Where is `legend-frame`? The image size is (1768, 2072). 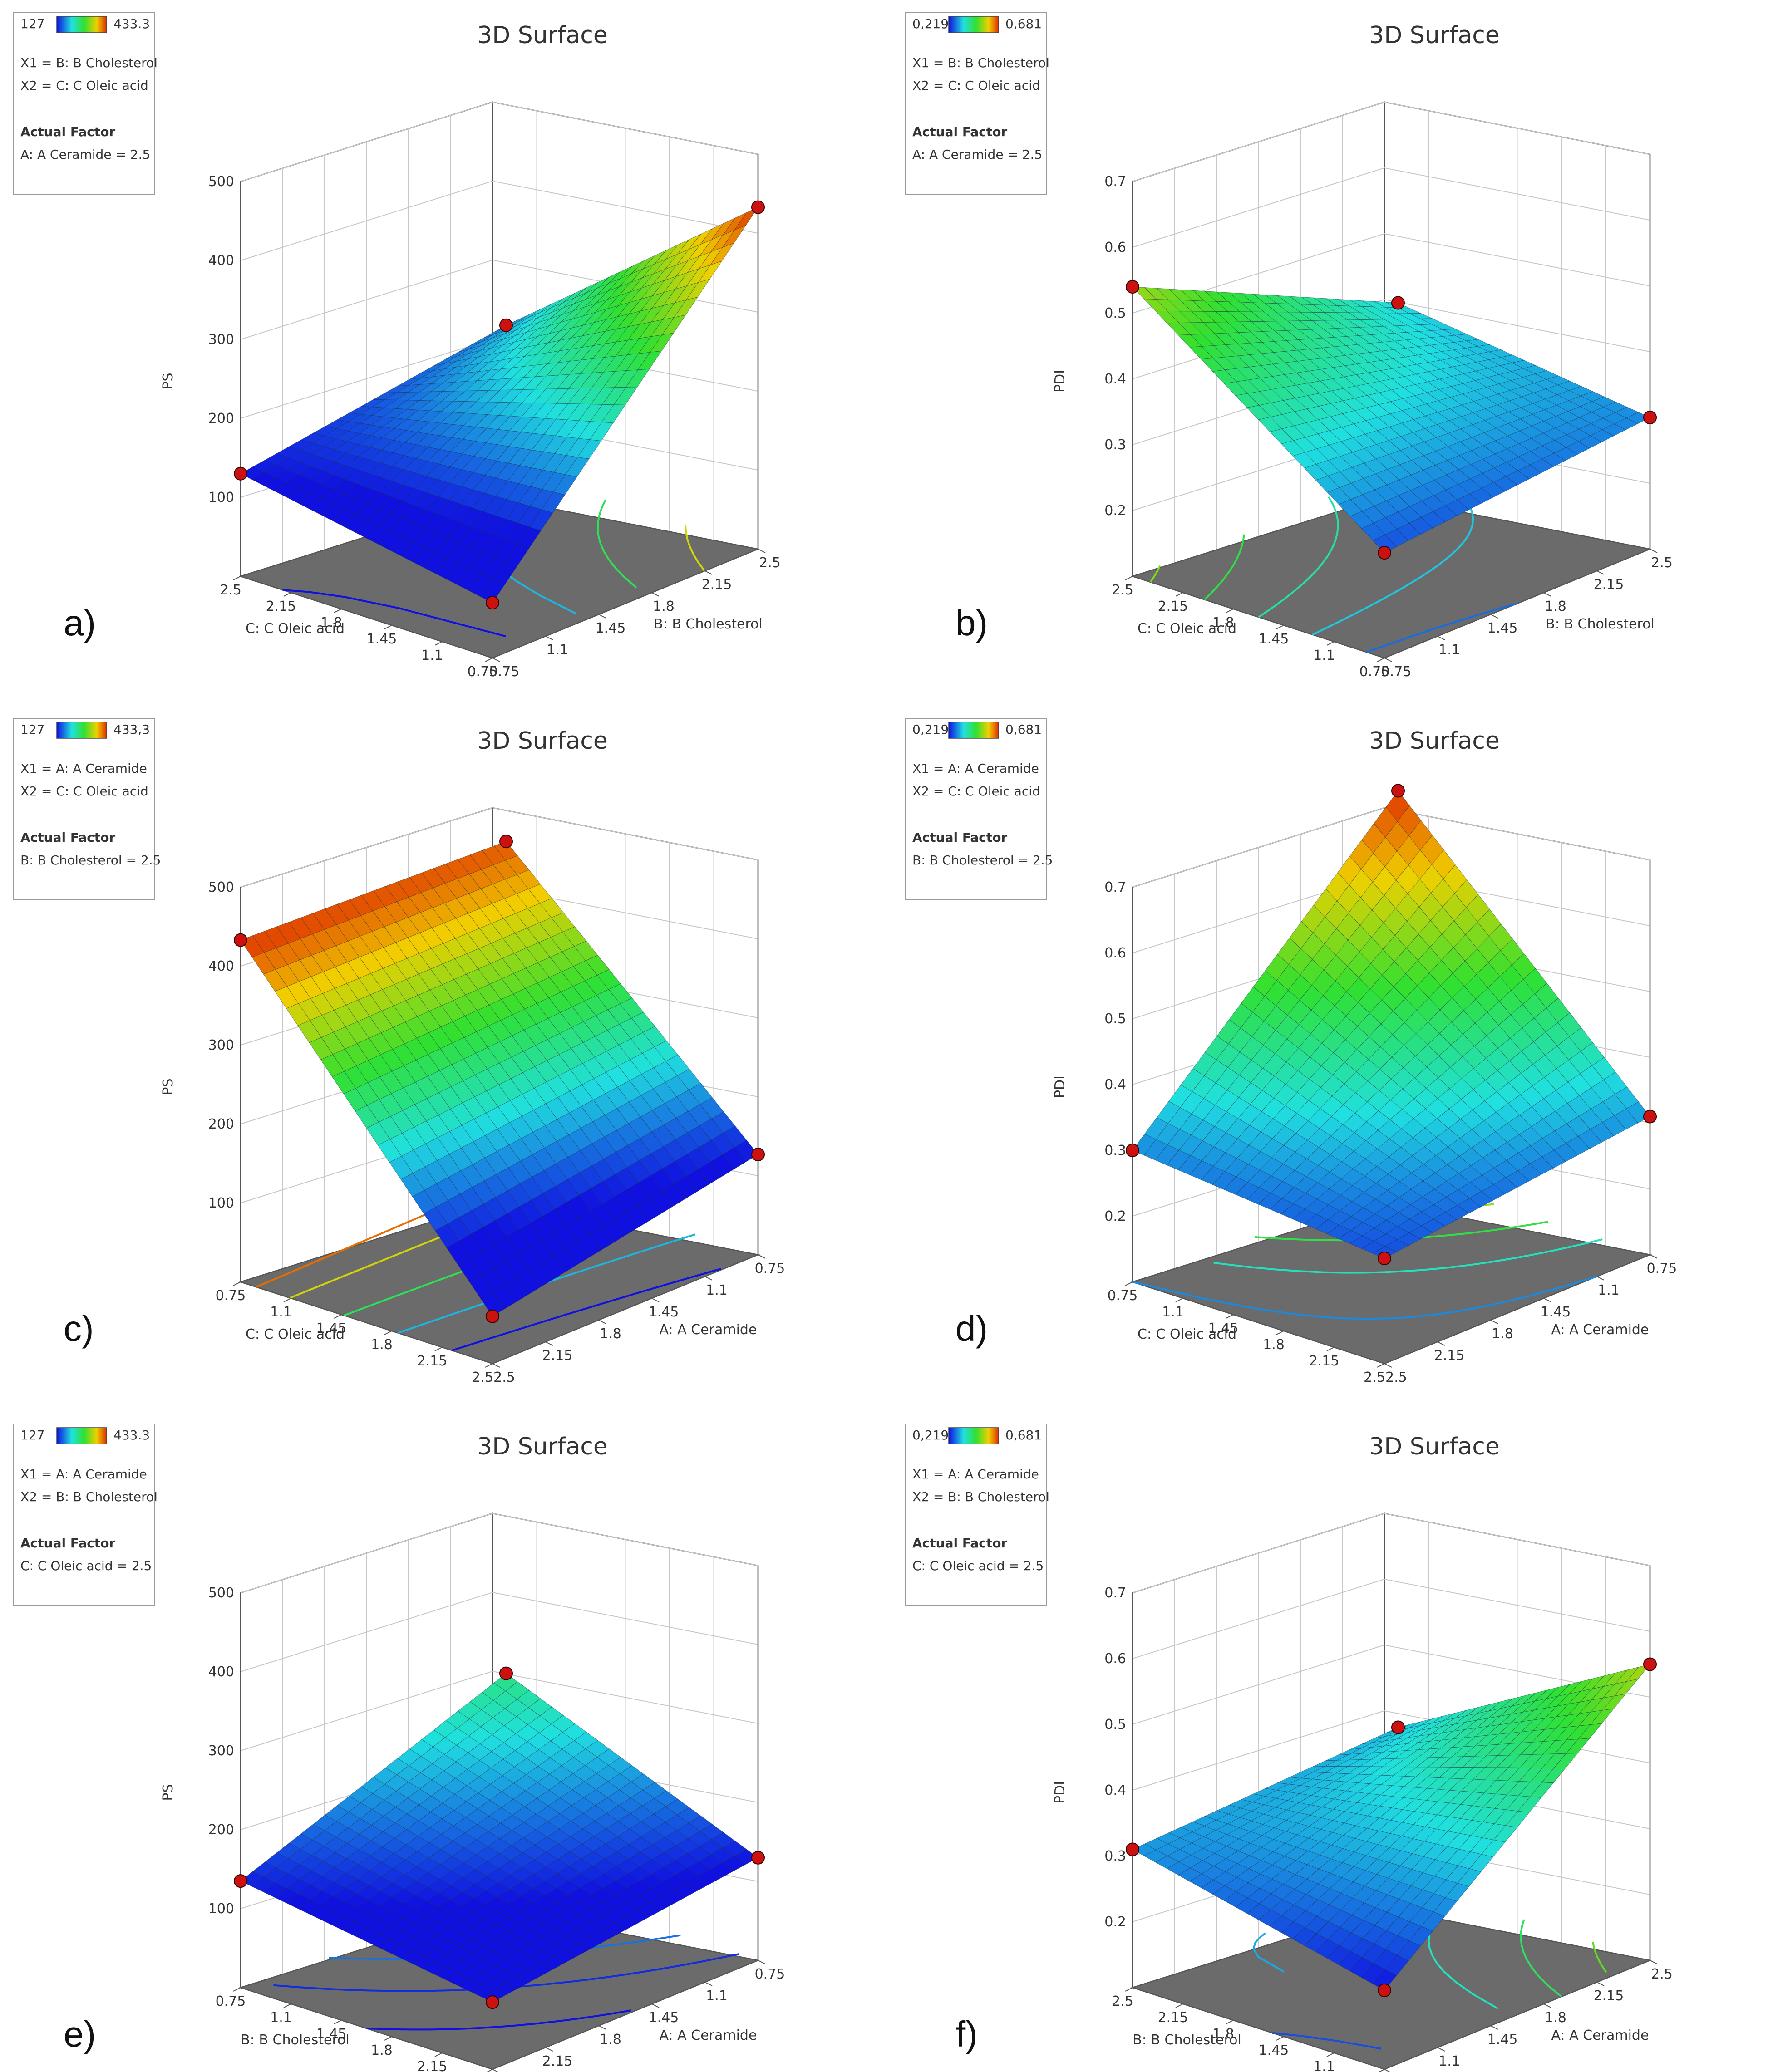
legend-frame is located at coordinates (976, 809).